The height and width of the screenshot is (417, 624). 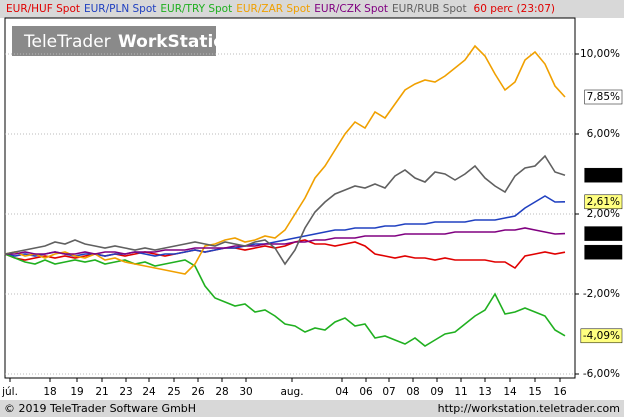 What do you see at coordinates (149, 392) in the screenshot?
I see `x-tick-label: 24` at bounding box center [149, 392].